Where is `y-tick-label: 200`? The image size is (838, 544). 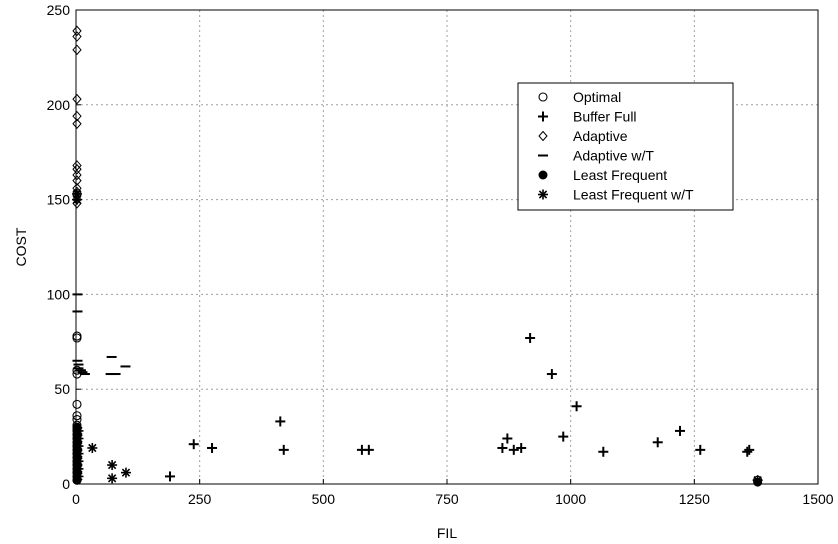
y-tick-label: 200 is located at coordinates (59, 105).